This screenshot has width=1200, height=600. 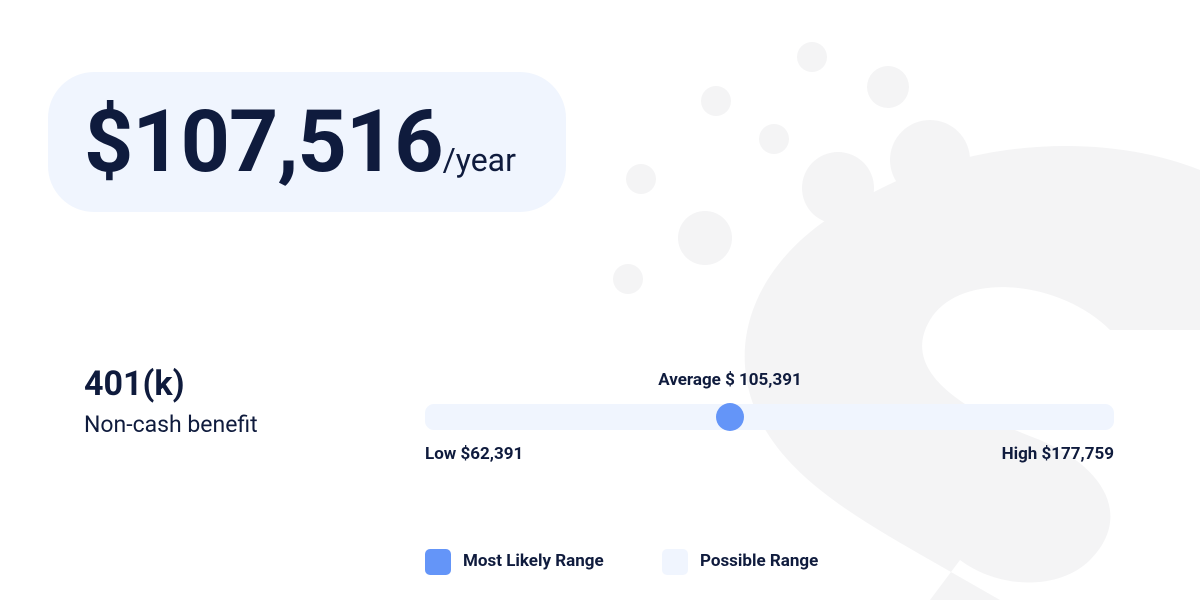 What do you see at coordinates (533, 561) in the screenshot?
I see `legend-label: Most Likely Range` at bounding box center [533, 561].